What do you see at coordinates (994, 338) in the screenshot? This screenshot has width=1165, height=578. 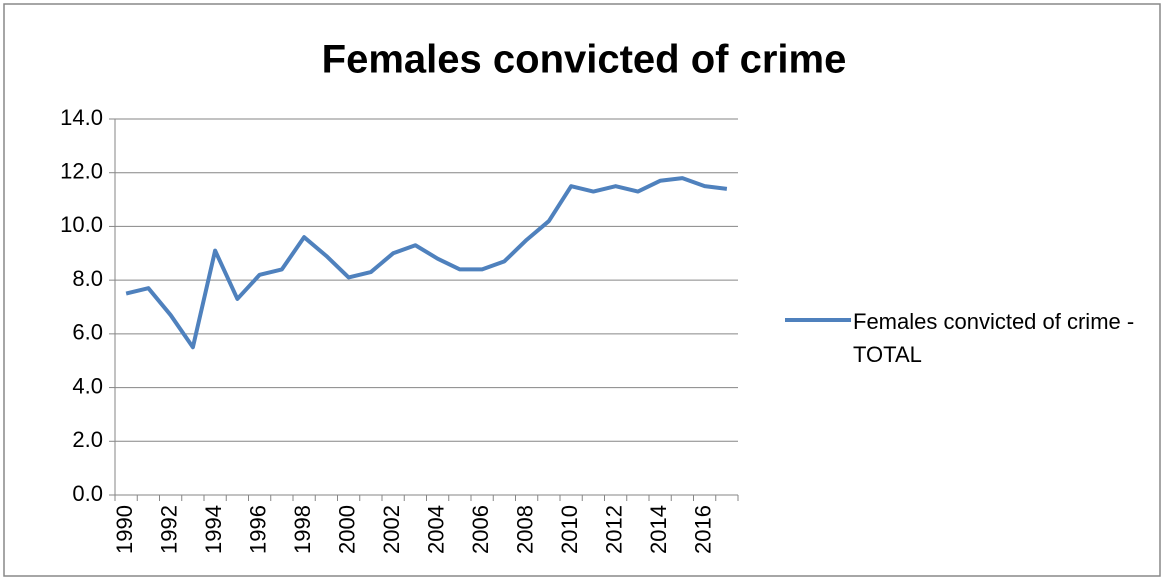 I see `legend-label: Females convicted of crime - TOTAL` at bounding box center [994, 338].